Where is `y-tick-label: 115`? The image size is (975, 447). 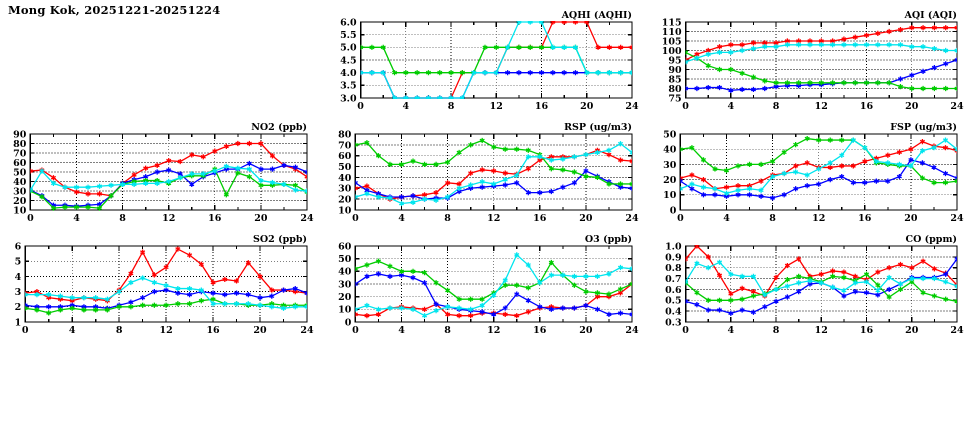
y-tick-label: 115 is located at coordinates (672, 22).